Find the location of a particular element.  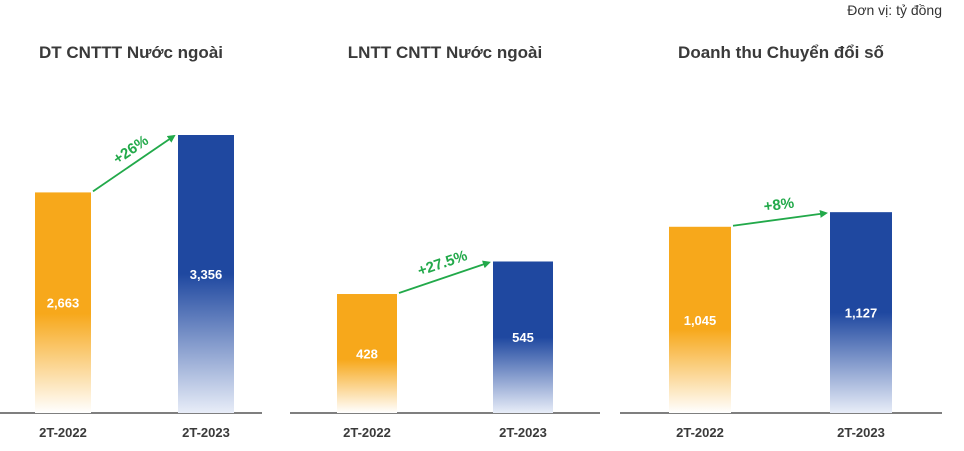

bar-value-label: 3,356 is located at coordinates (206, 274).